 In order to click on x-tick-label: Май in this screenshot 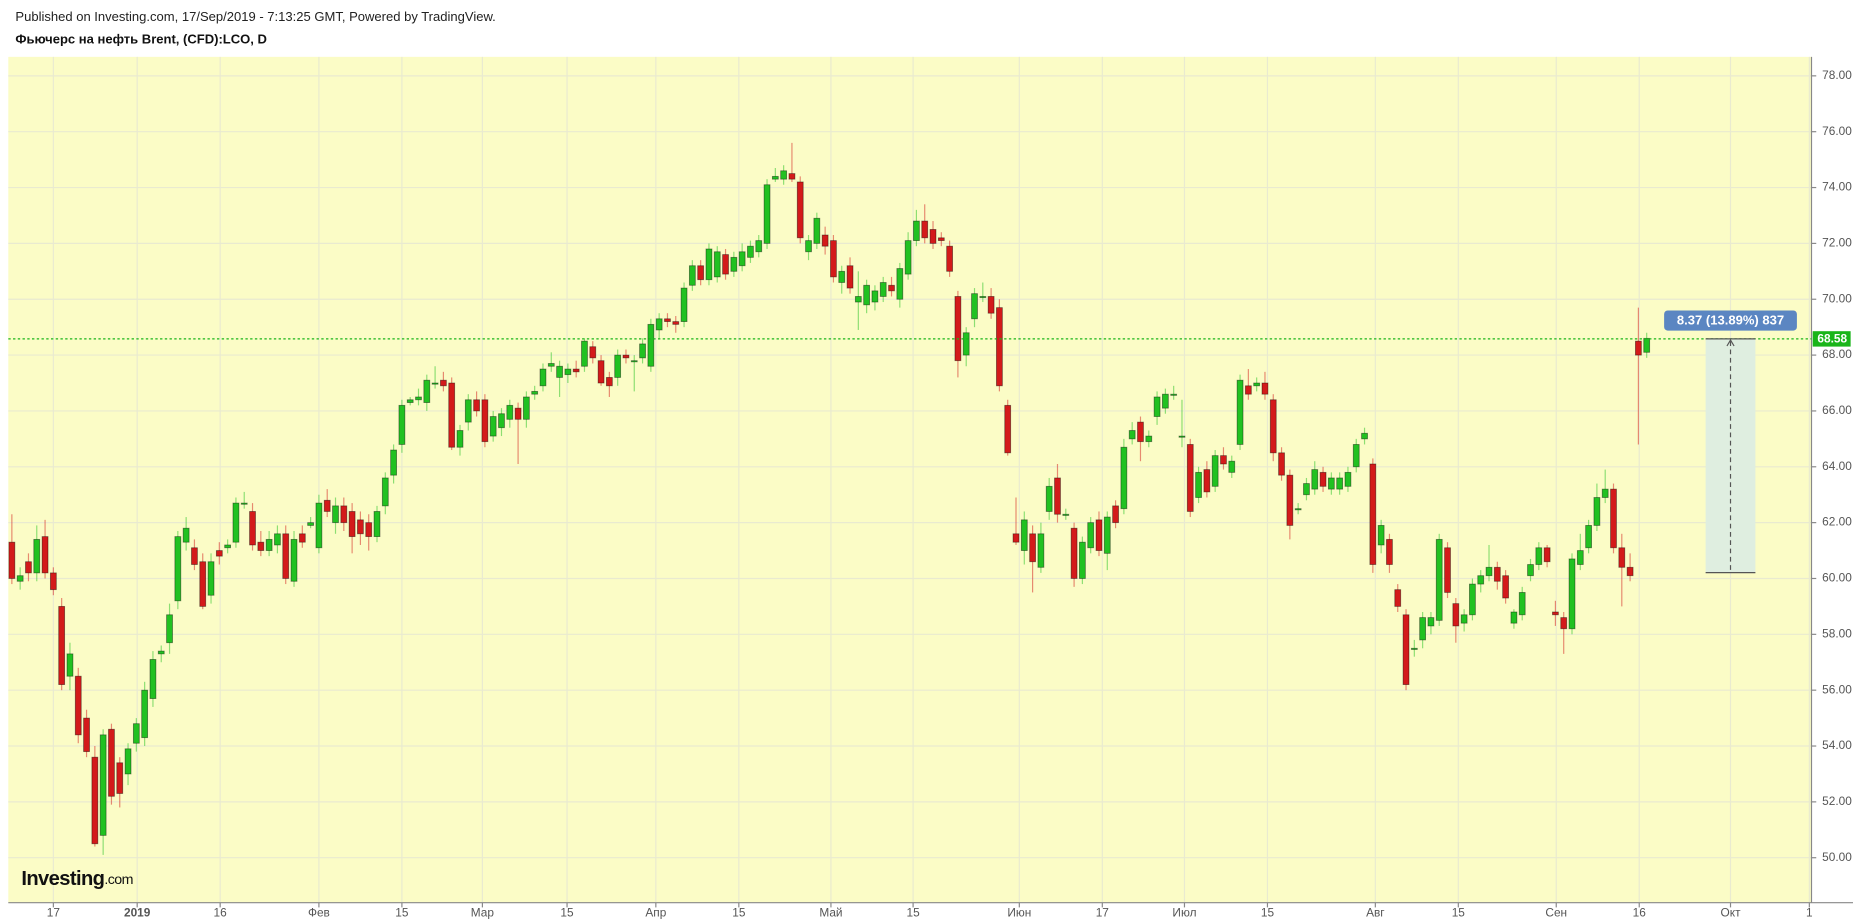, I will do `click(830, 912)`.